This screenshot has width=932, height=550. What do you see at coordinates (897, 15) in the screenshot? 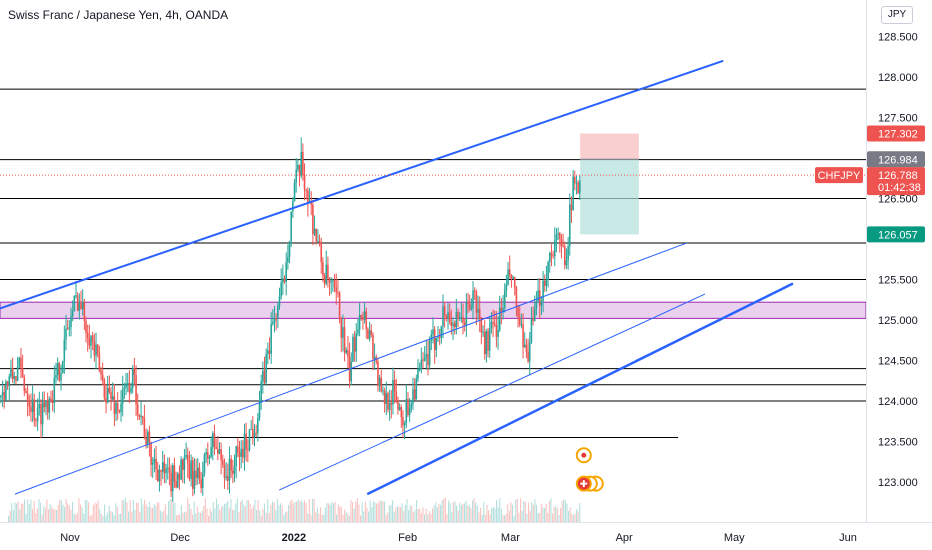
I see `currency-badge: JPY` at bounding box center [897, 15].